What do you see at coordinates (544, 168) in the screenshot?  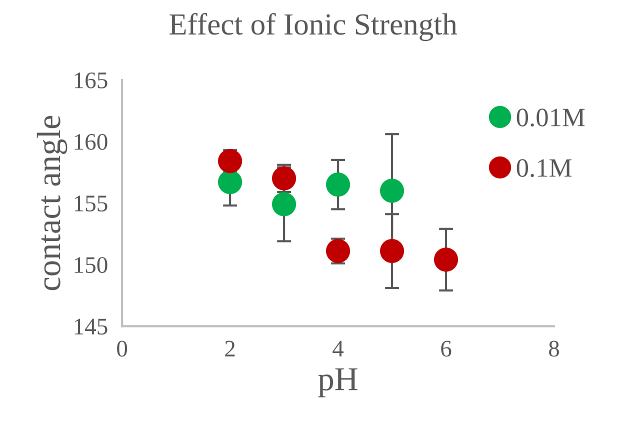 I see `legend-label: 0.1M` at bounding box center [544, 168].